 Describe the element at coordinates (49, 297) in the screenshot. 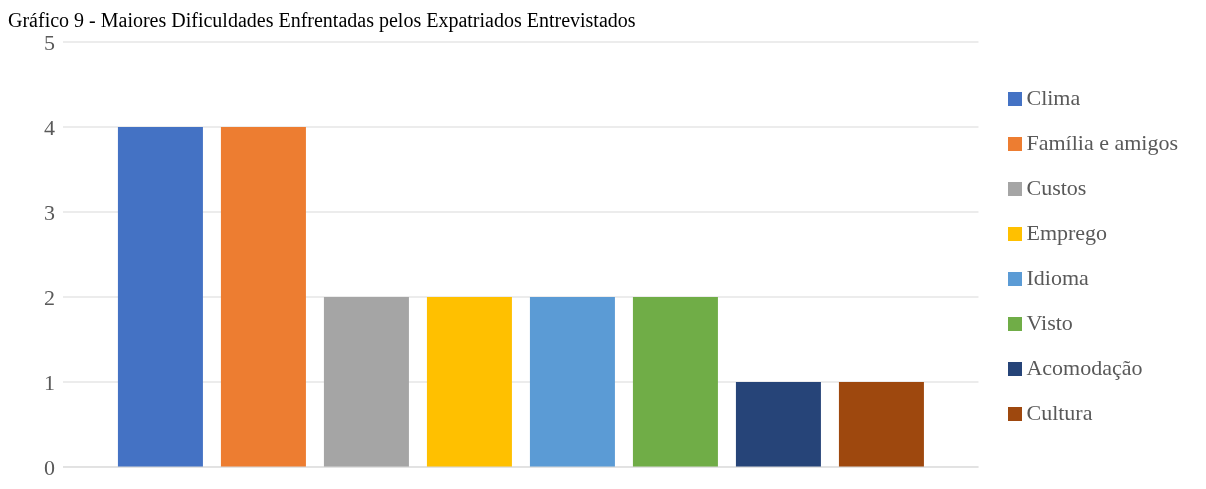

I see `y-tick-label: 2` at that location.